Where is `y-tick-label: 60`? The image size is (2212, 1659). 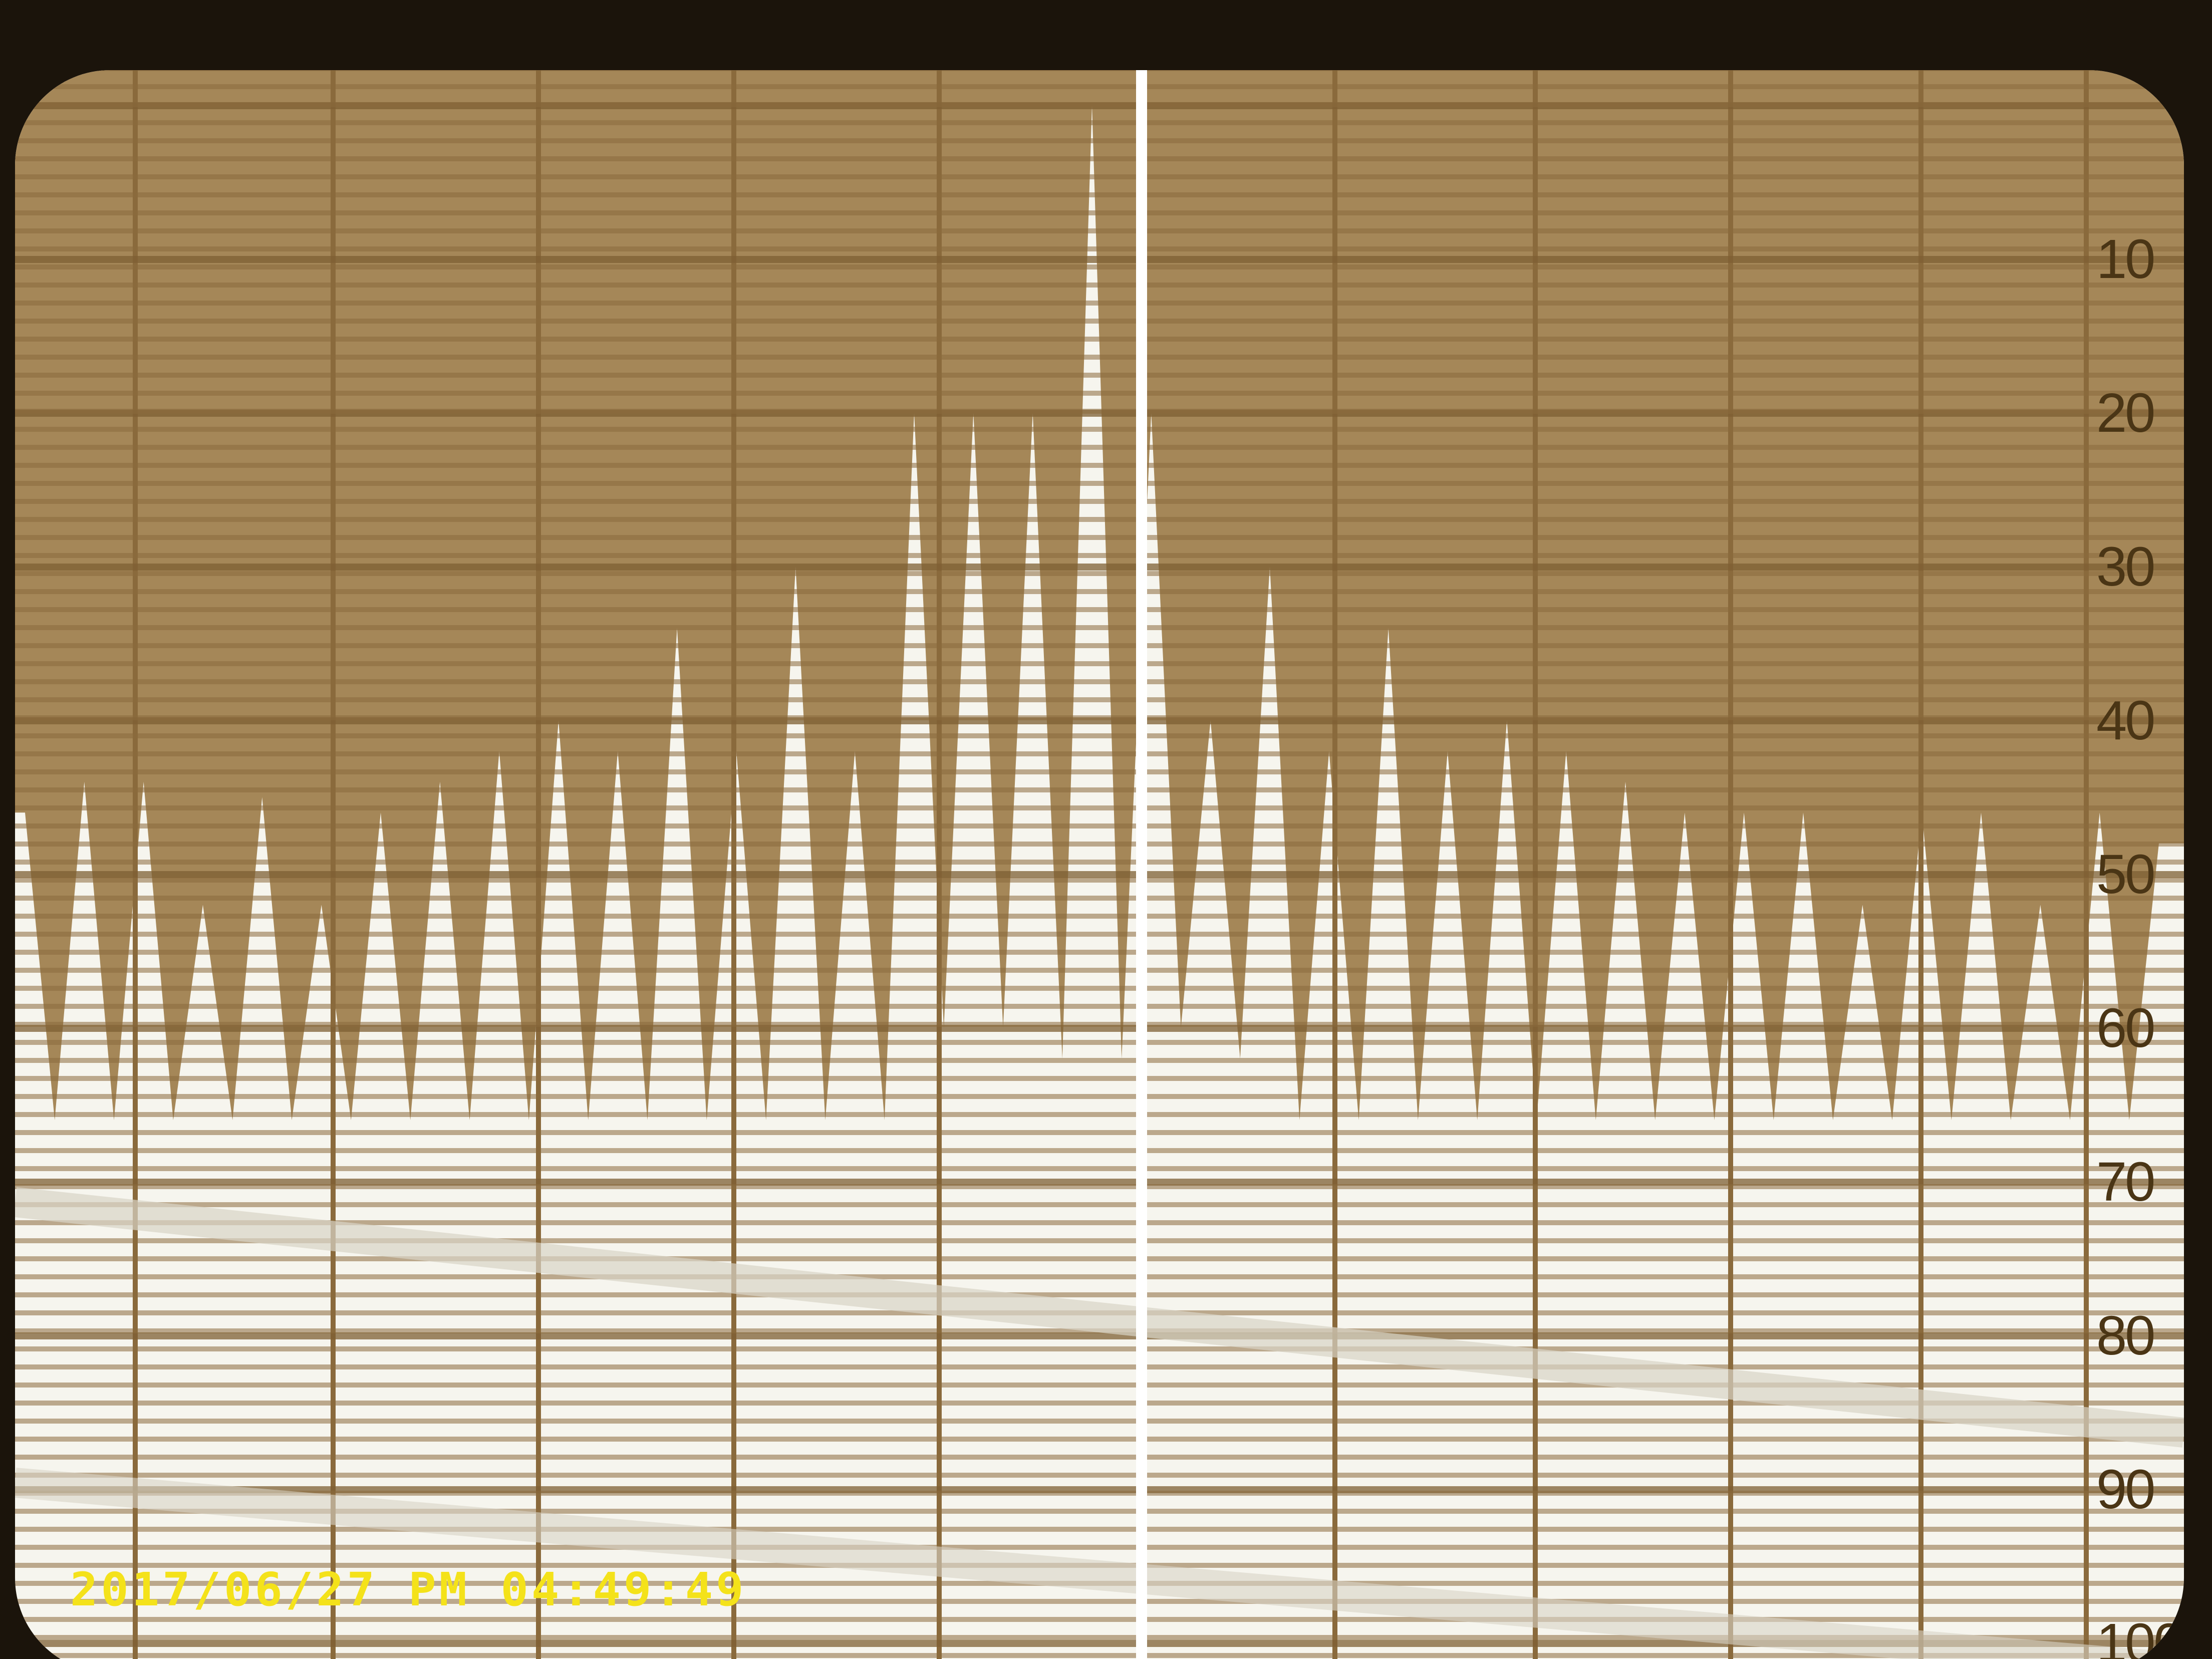 y-tick-label: 60 is located at coordinates (2124, 1028).